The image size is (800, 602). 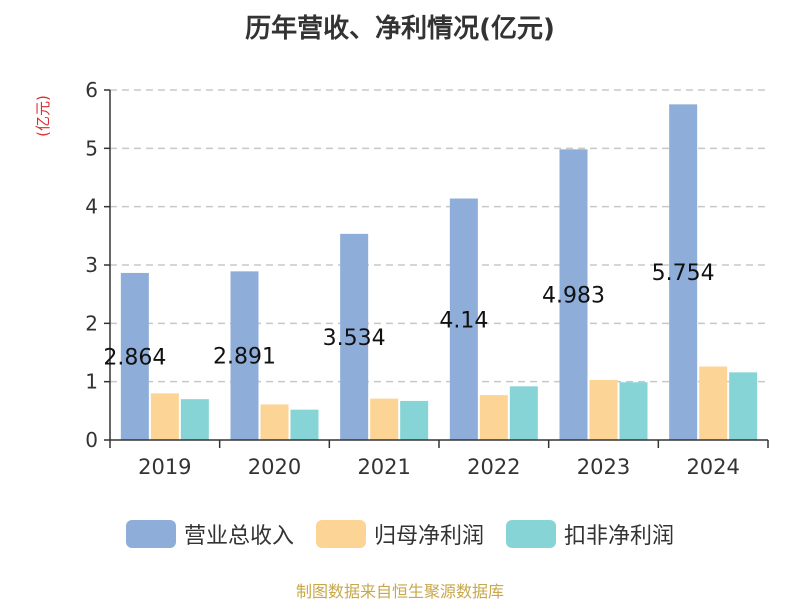 I want to click on y-tick-label: 4, so click(x=91, y=207).